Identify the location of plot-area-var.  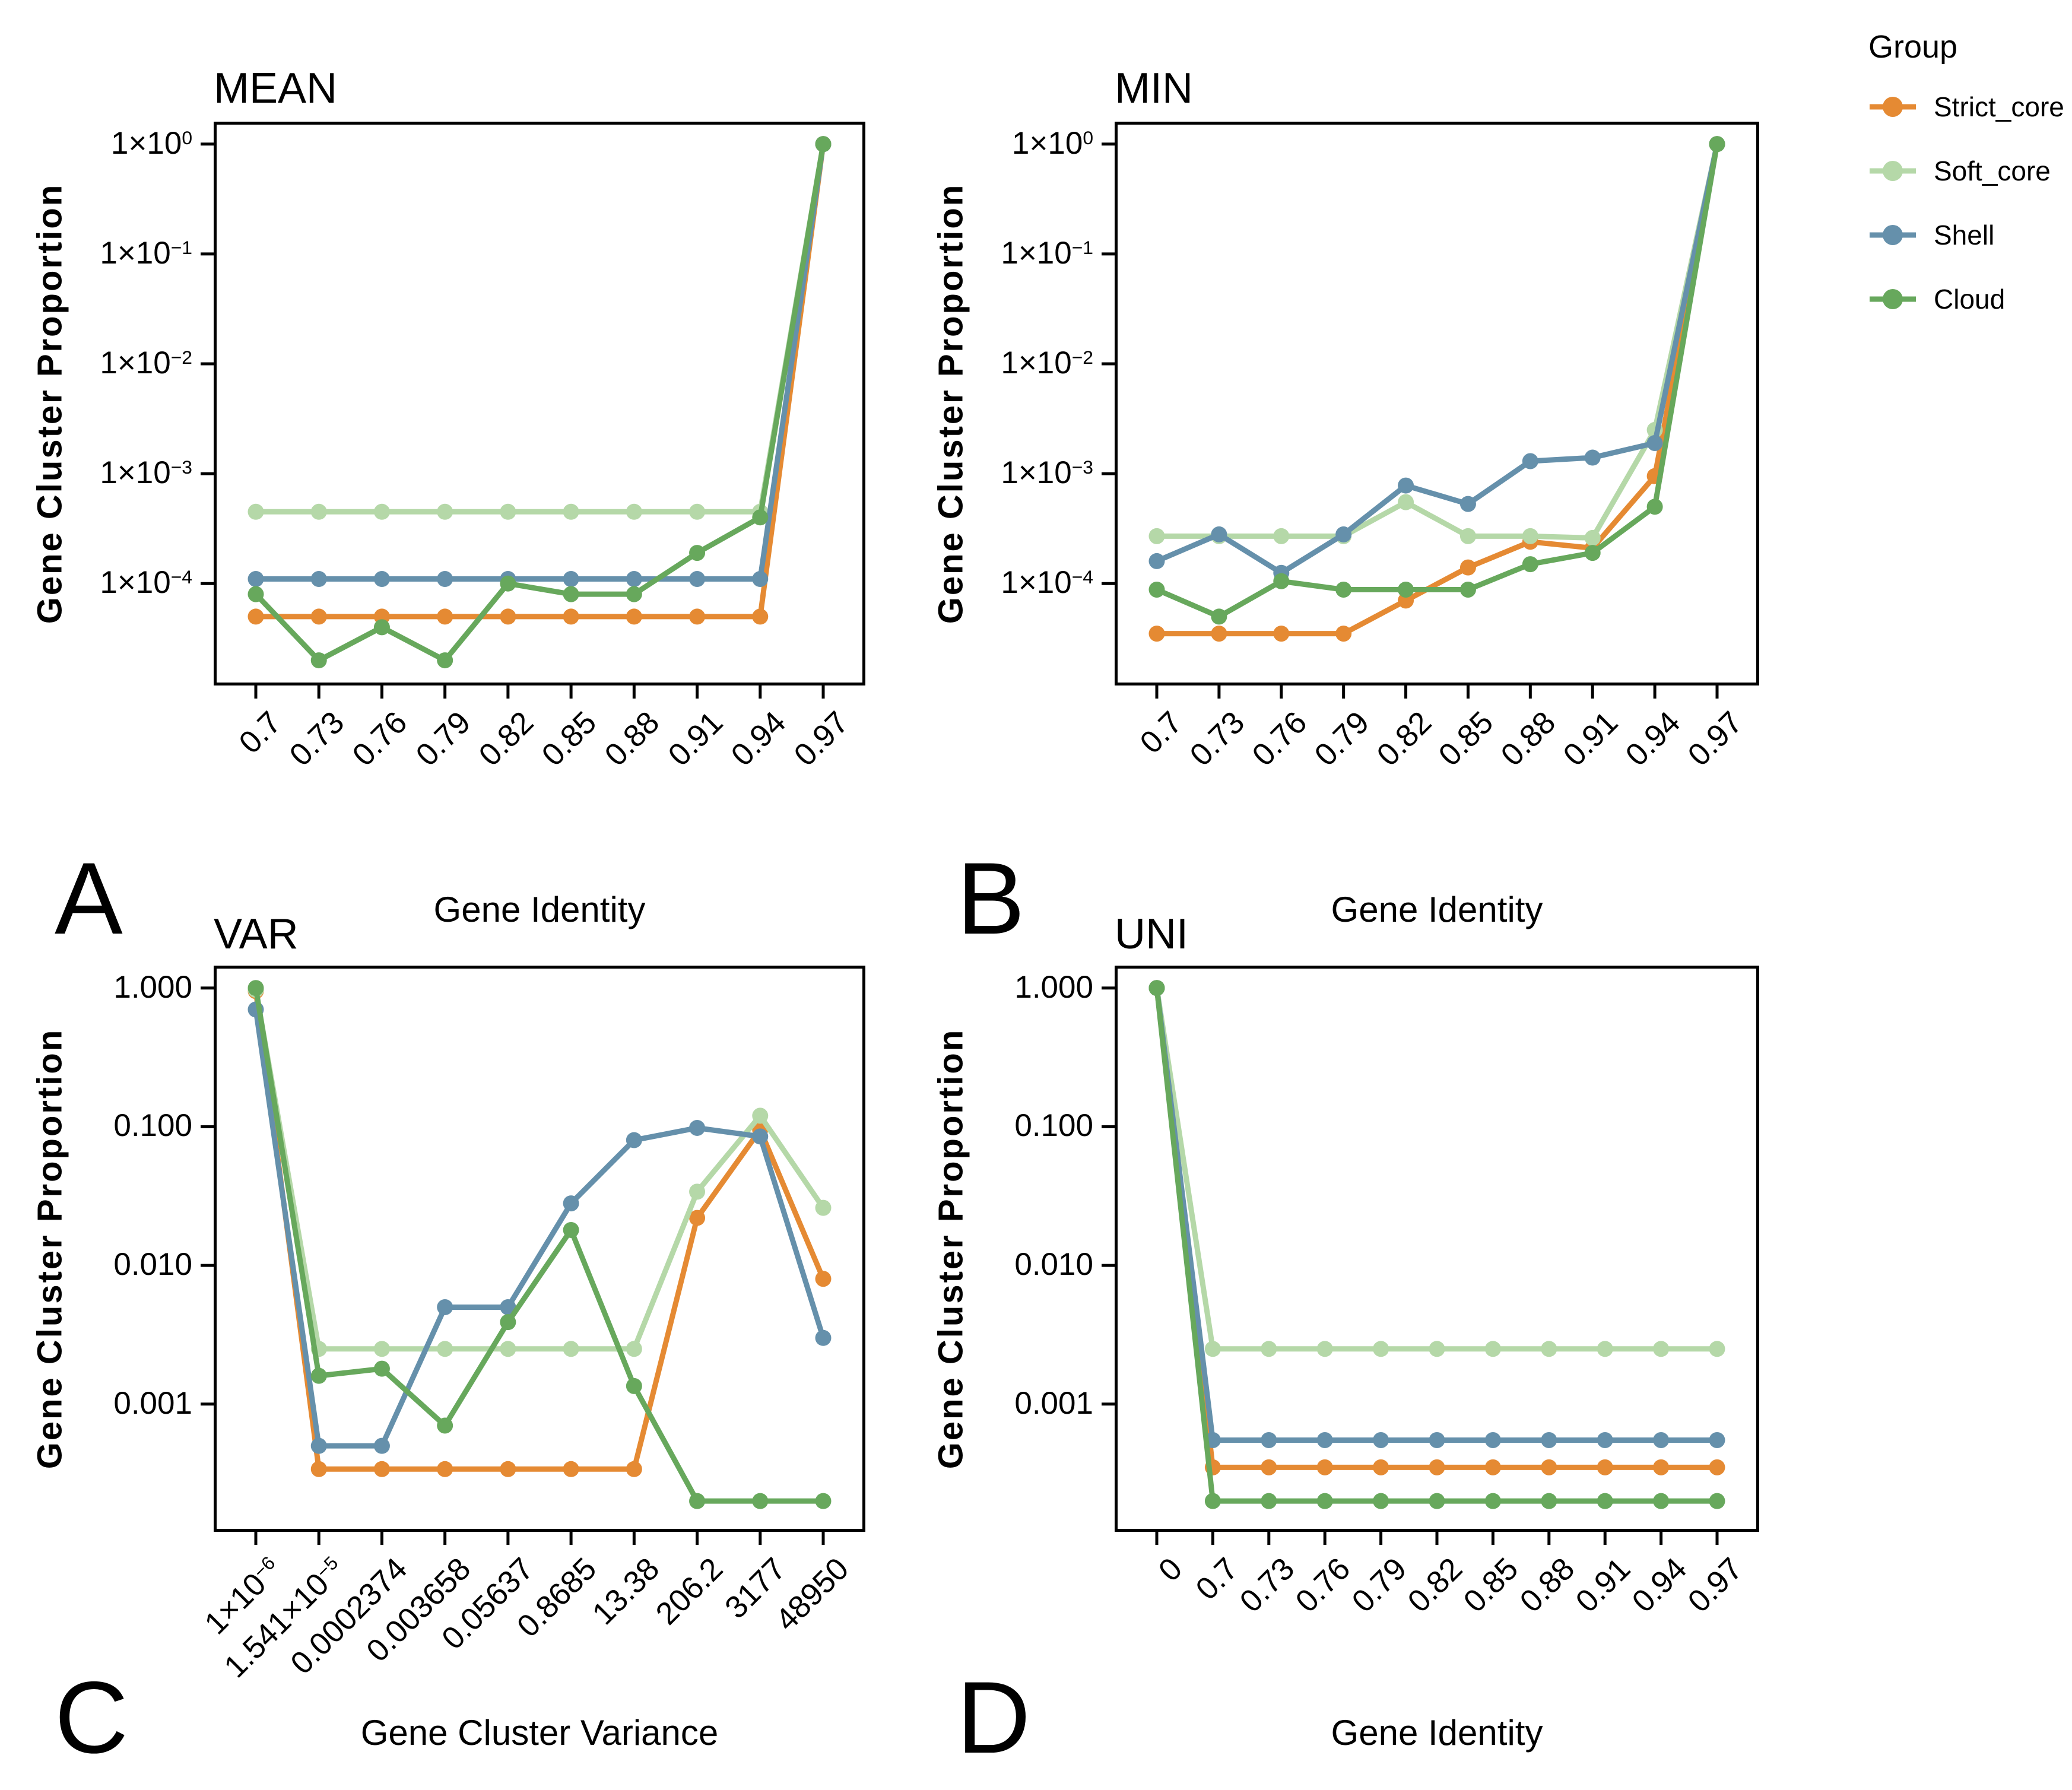
(533, 1256).